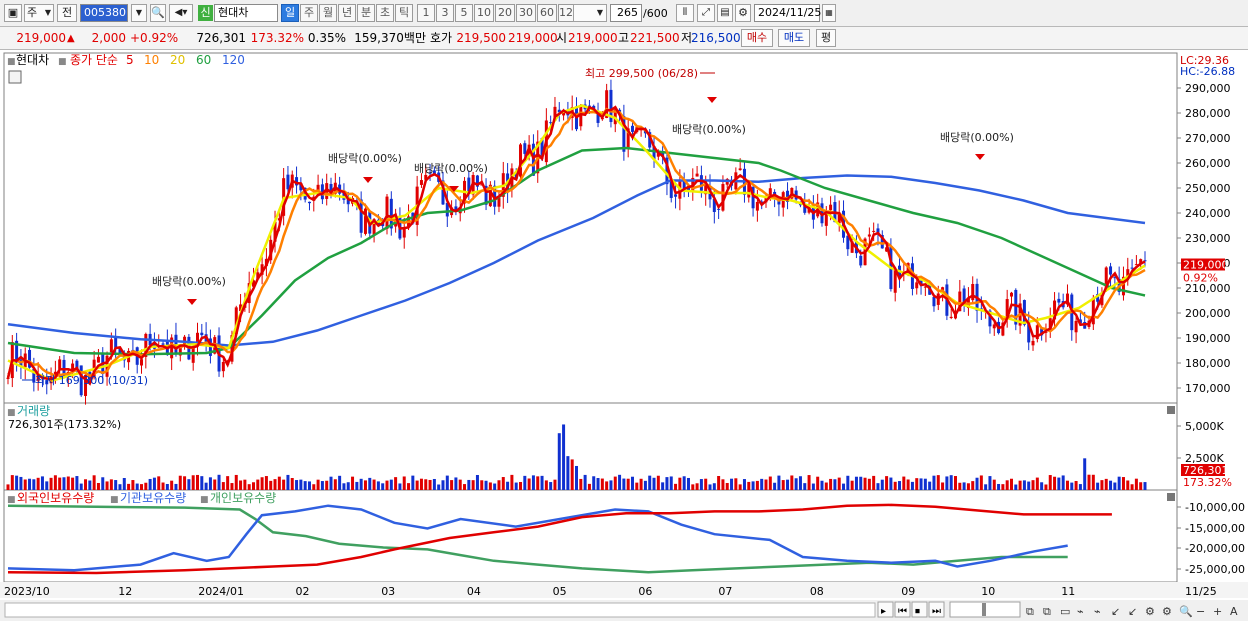 The height and width of the screenshot is (621, 1248). What do you see at coordinates (39, 13) in the screenshot?
I see `stock-type-select: 주 ▼` at bounding box center [39, 13].